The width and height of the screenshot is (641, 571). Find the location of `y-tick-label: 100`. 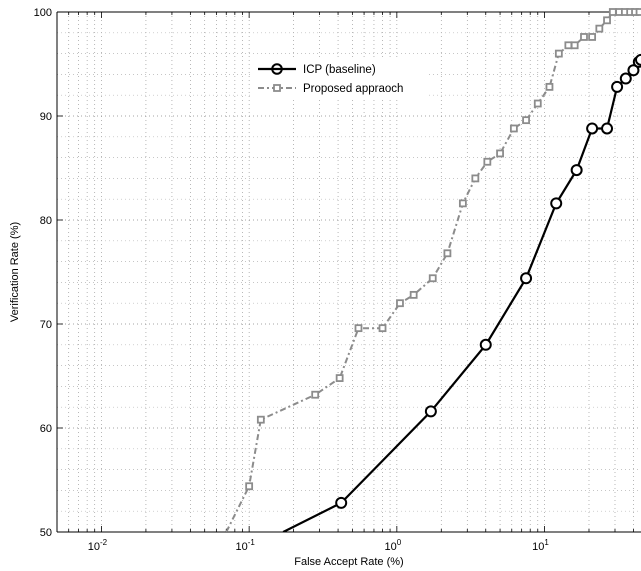

y-tick-label: 100 is located at coordinates (43, 13).